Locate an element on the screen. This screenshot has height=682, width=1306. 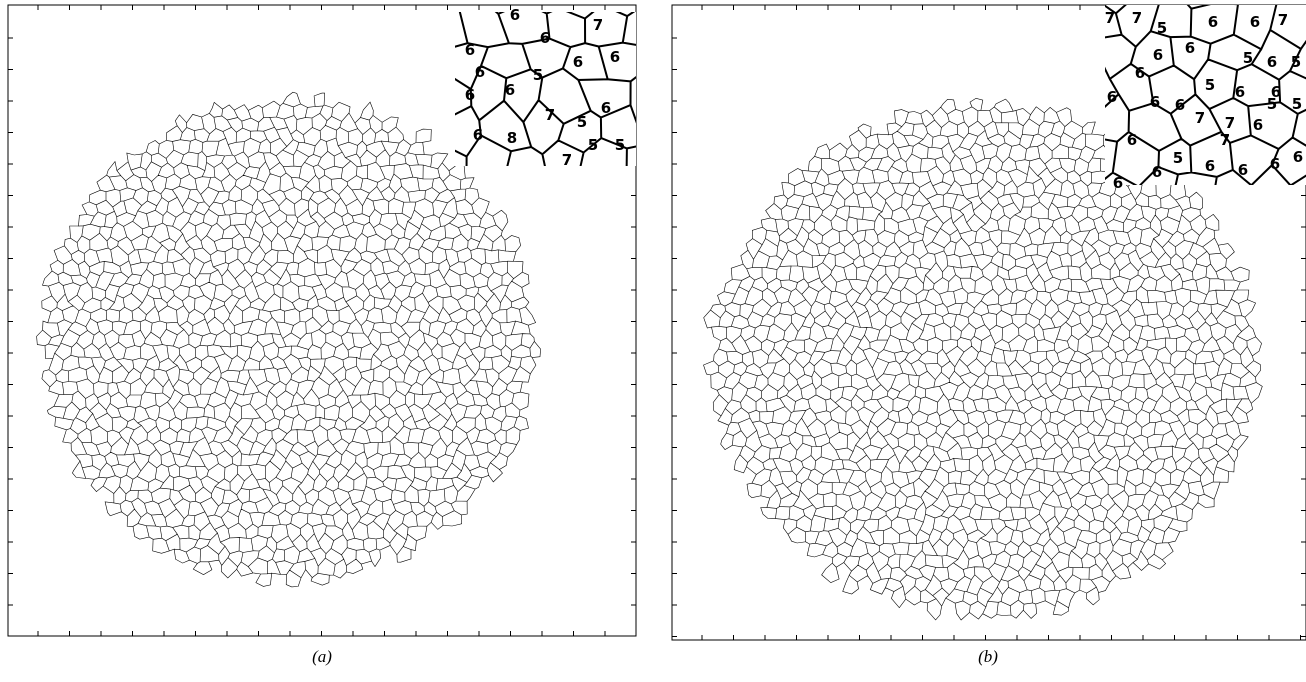
inset-bg is located at coordinates (1205, 95).